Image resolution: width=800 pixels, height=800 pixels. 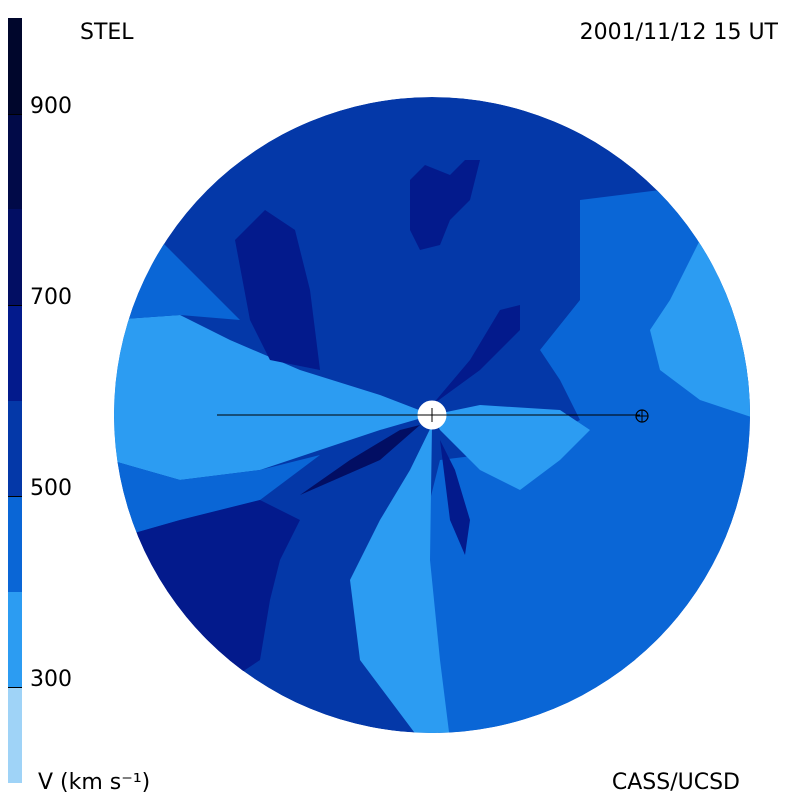 What do you see at coordinates (678, 32) in the screenshot?
I see `timestamp-label: 2001/11/12 15 UT` at bounding box center [678, 32].